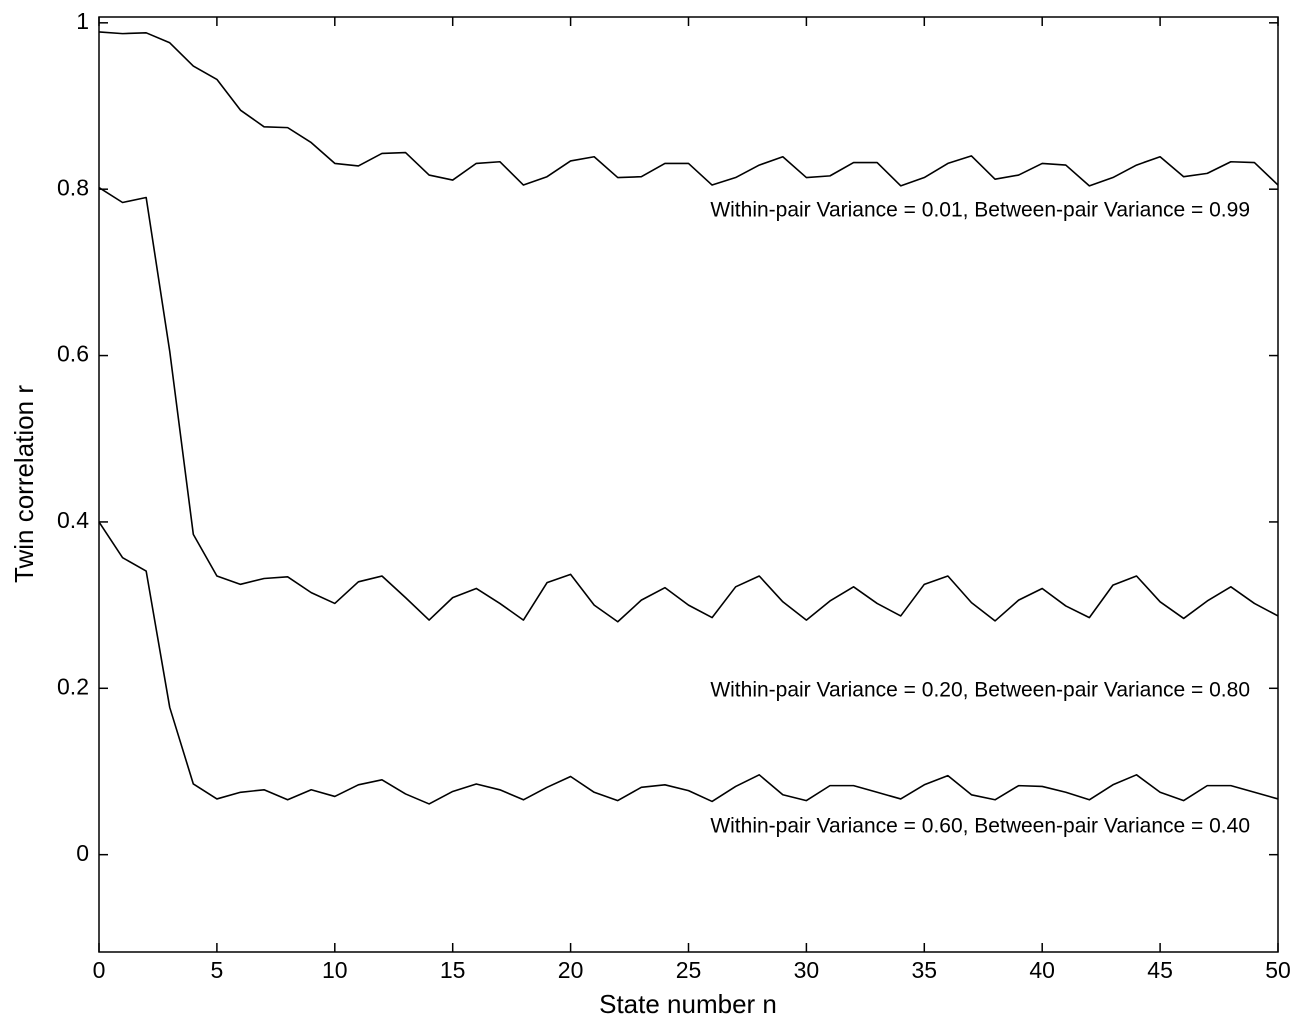  I want to click on y-axis-label: Twin correlation r, so click(24, 484).